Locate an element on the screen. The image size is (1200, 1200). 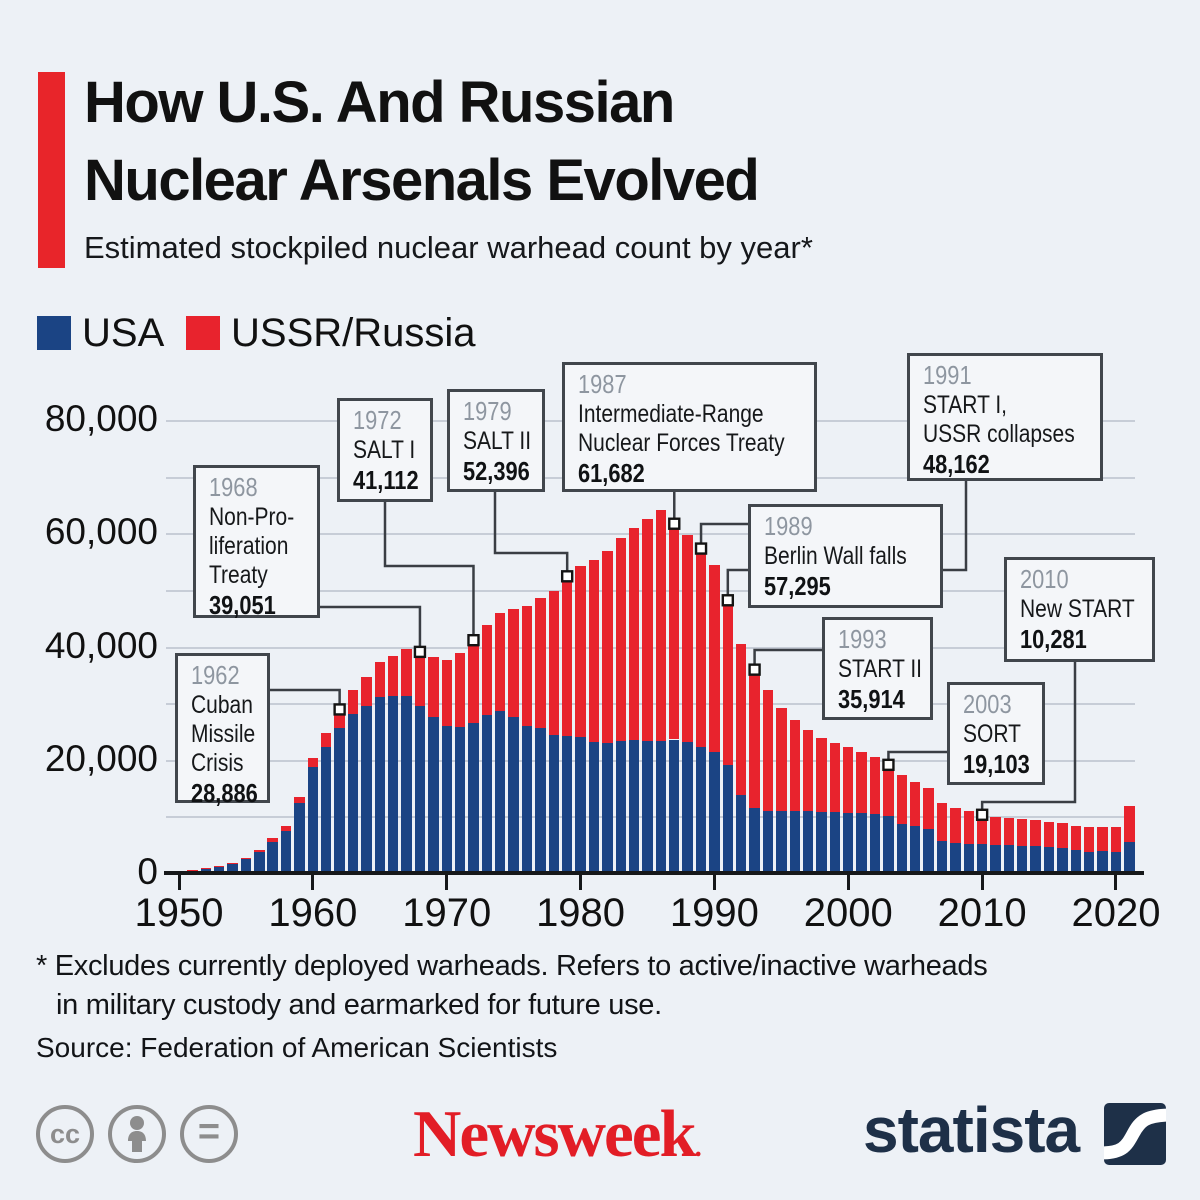
bar-russia-1986 is located at coordinates (661, 625).